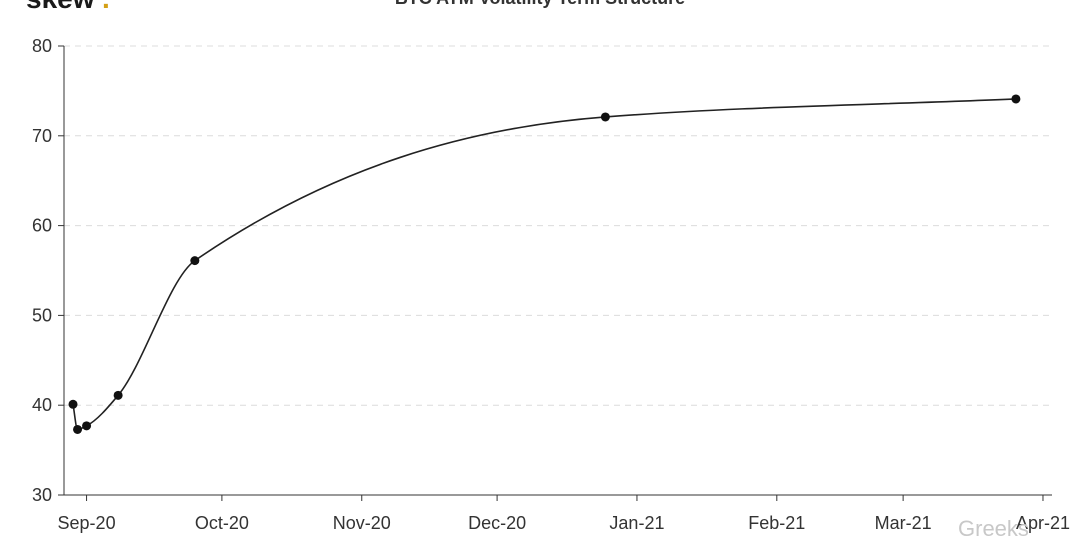 This screenshot has width=1080, height=543. Describe the element at coordinates (42, 46) in the screenshot. I see `y-tick-label: 80` at that location.